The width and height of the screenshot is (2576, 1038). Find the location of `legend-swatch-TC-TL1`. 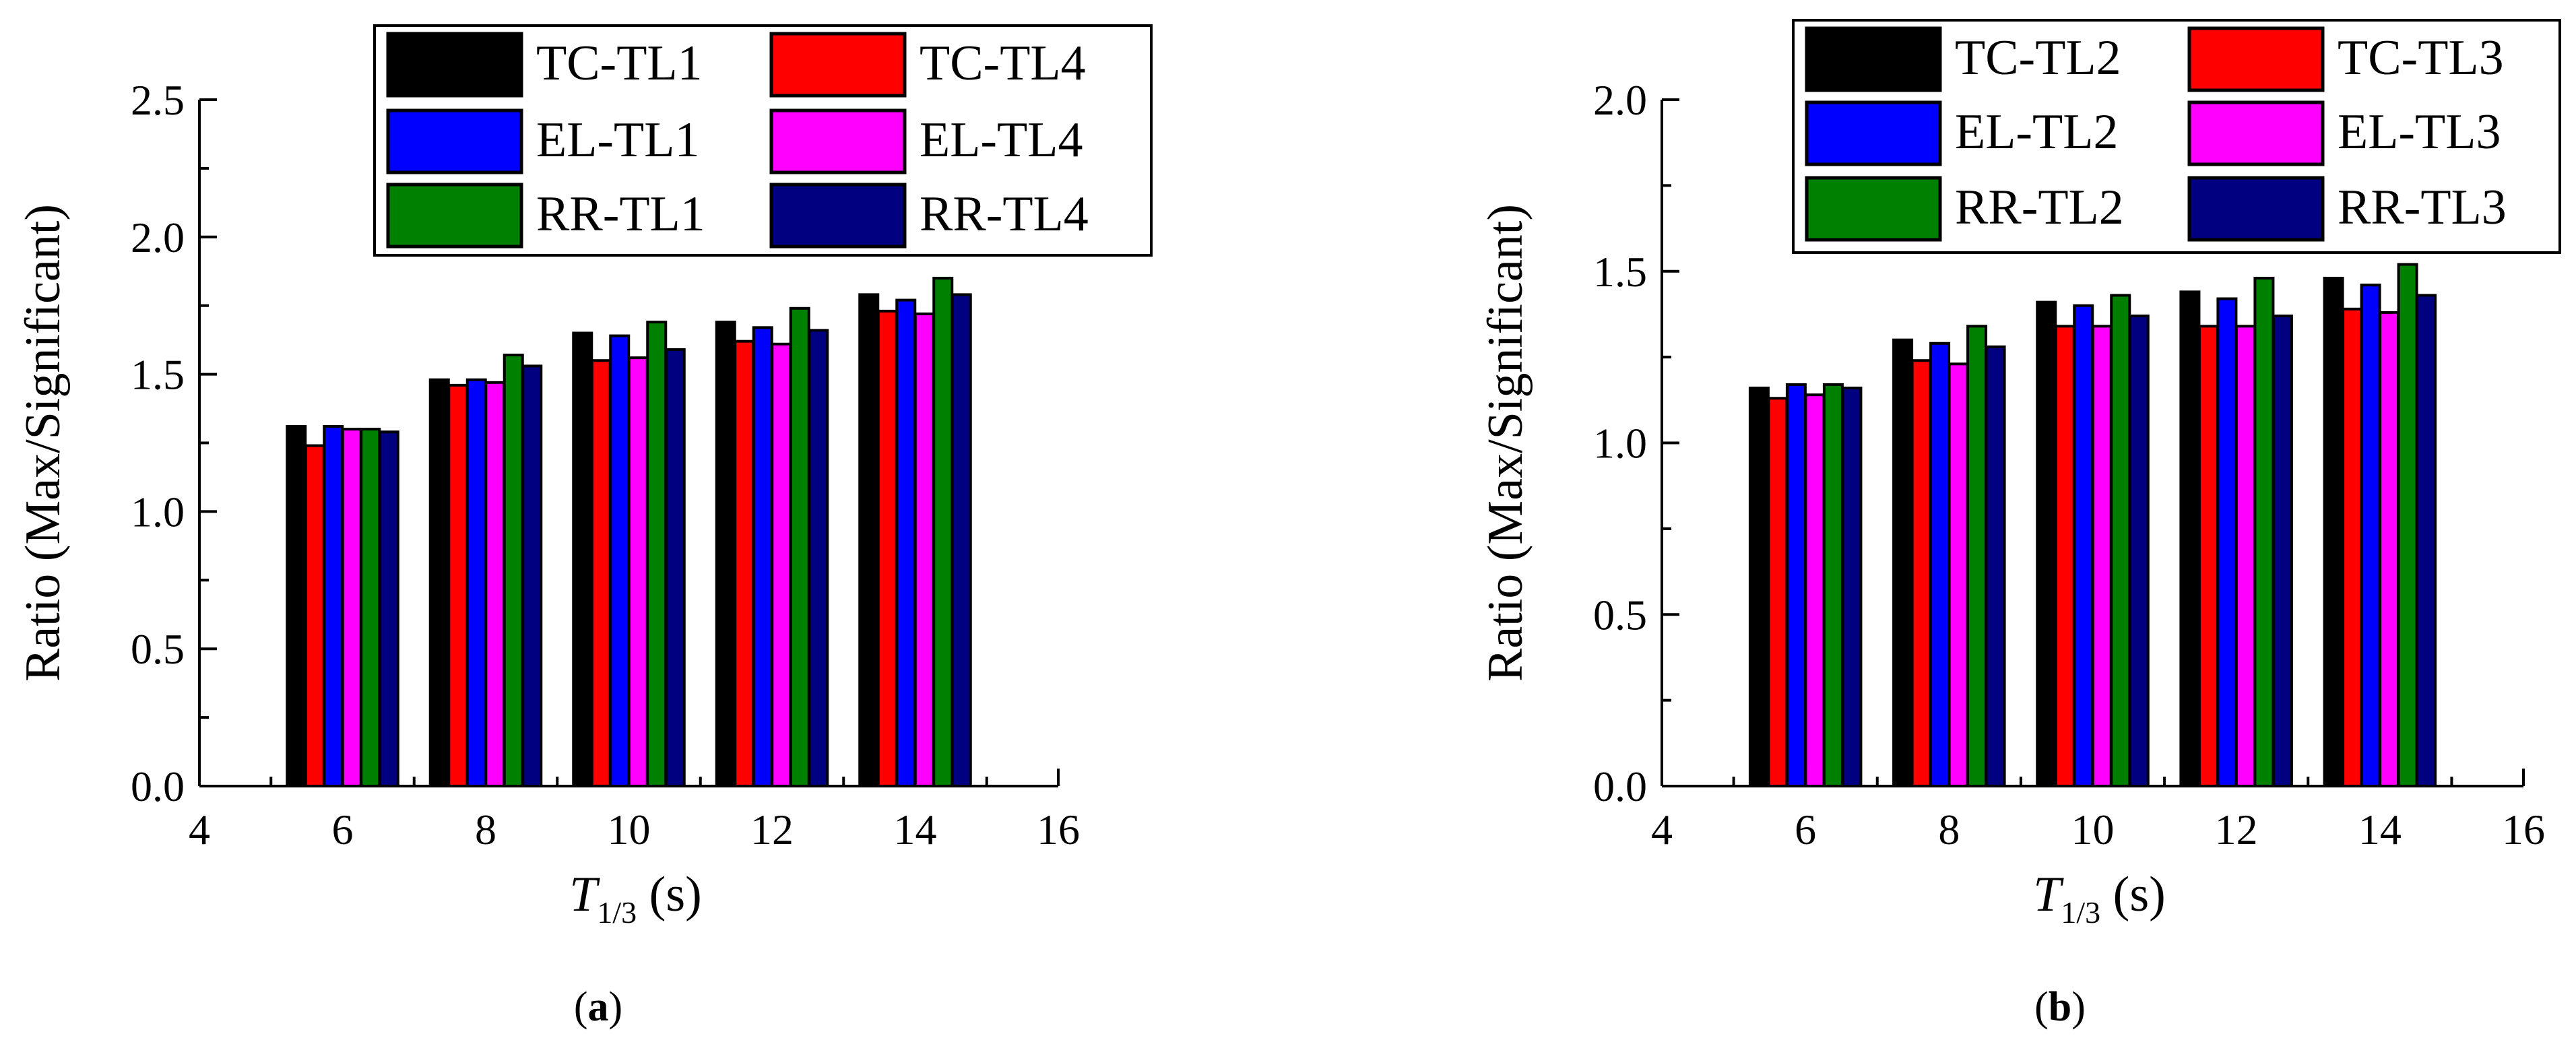

legend-swatch-TC-TL1 is located at coordinates (454, 65).